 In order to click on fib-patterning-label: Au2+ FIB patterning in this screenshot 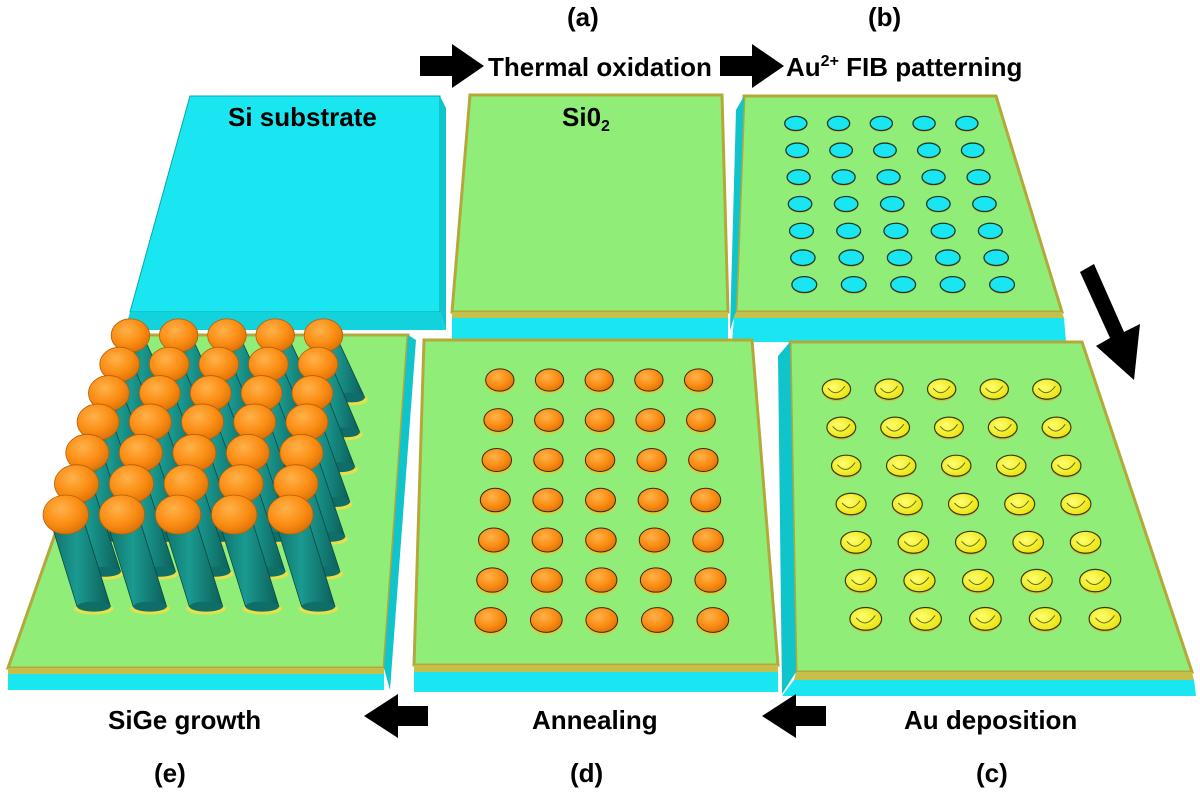, I will do `click(904, 67)`.